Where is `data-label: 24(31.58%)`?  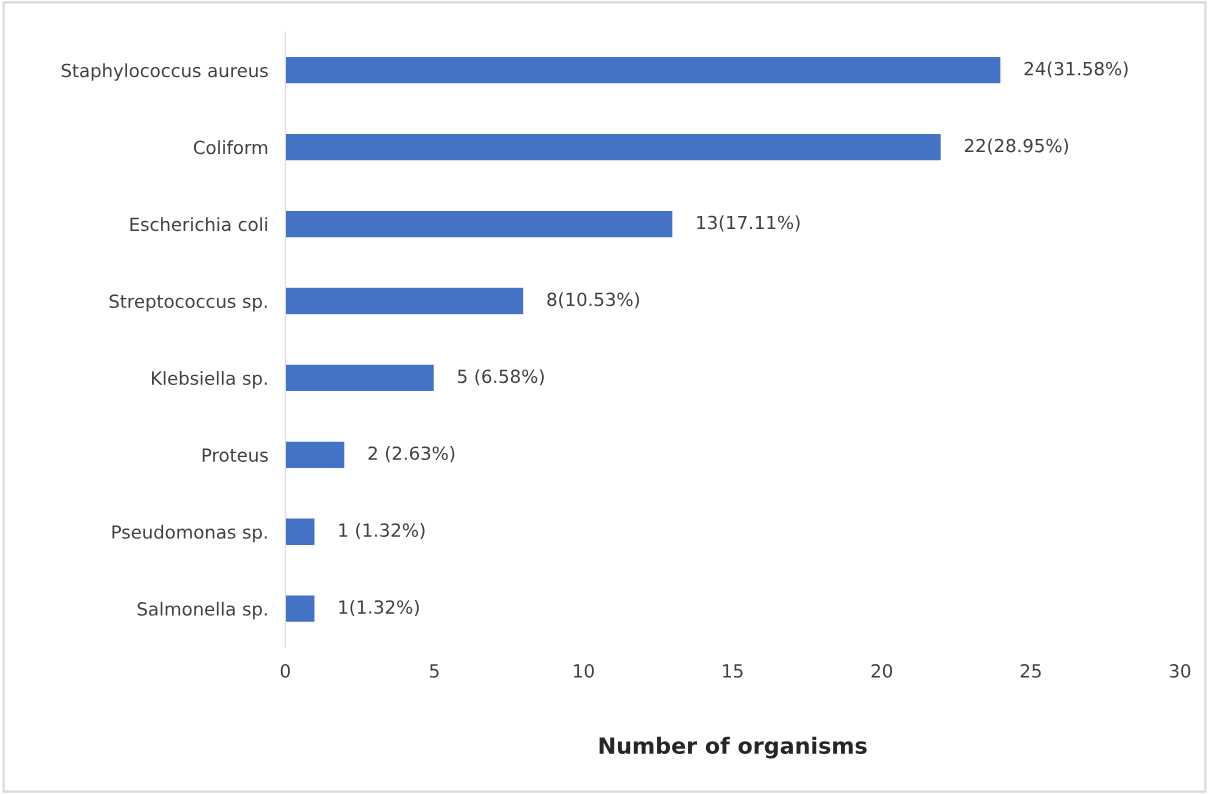
data-label: 24(31.58%) is located at coordinates (1076, 69).